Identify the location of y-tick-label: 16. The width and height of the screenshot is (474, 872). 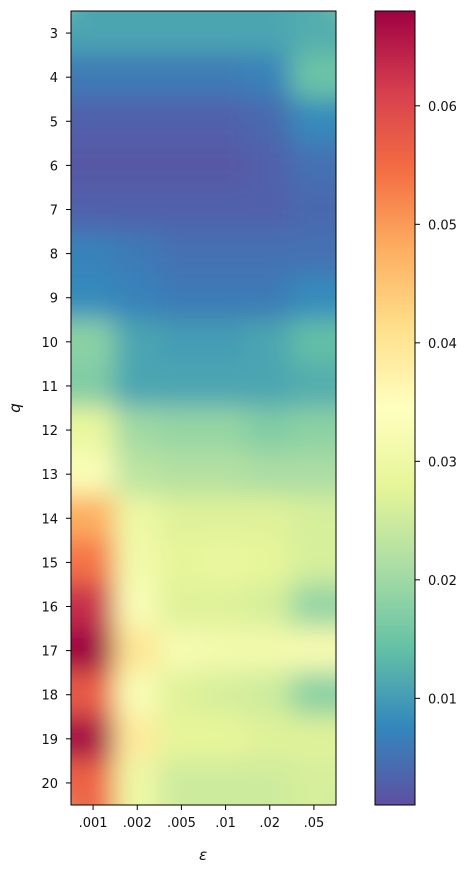
(49, 608).